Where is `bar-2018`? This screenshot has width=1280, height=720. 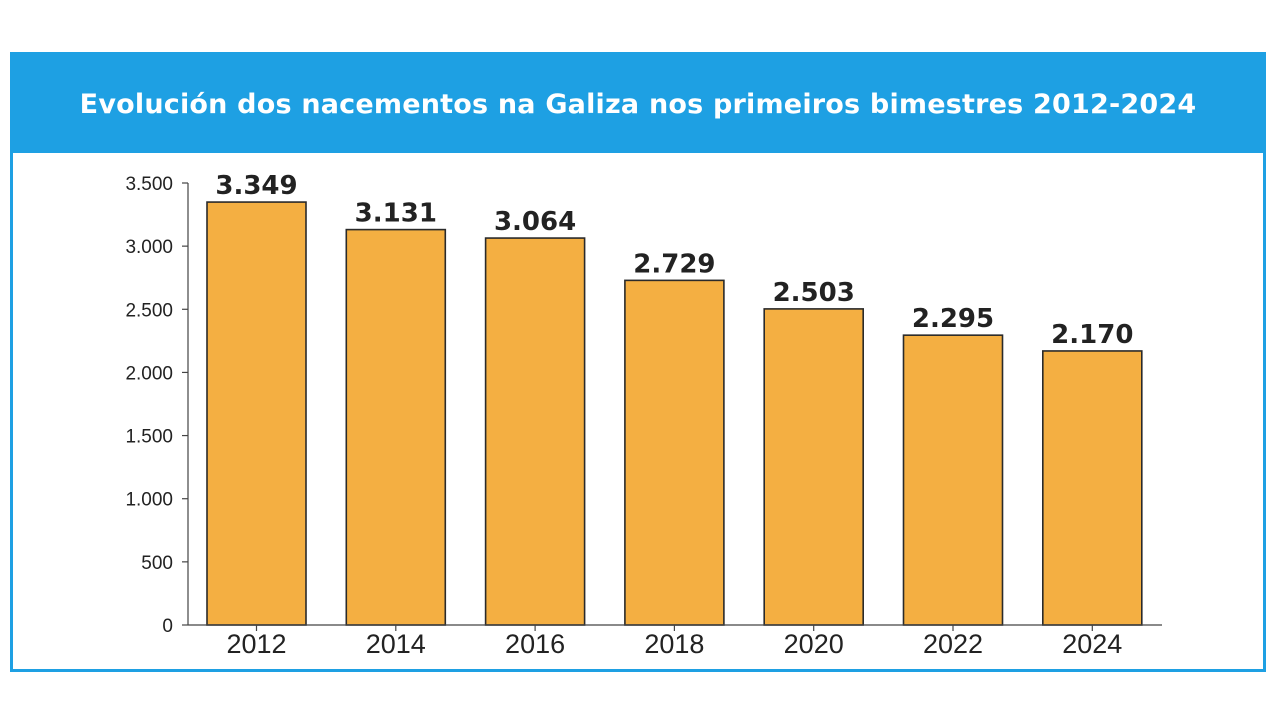 bar-2018 is located at coordinates (674, 452).